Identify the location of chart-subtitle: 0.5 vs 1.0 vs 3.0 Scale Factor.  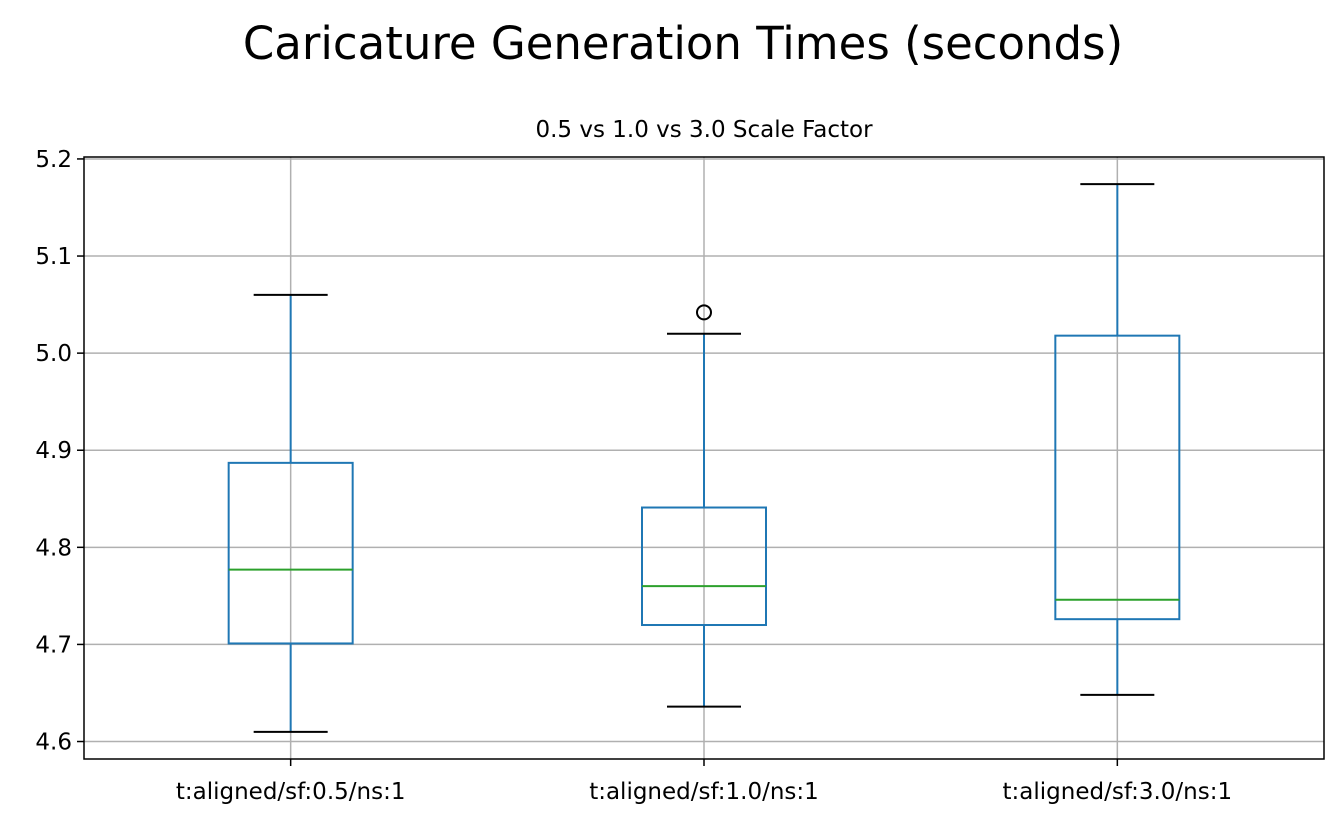
(704, 130).